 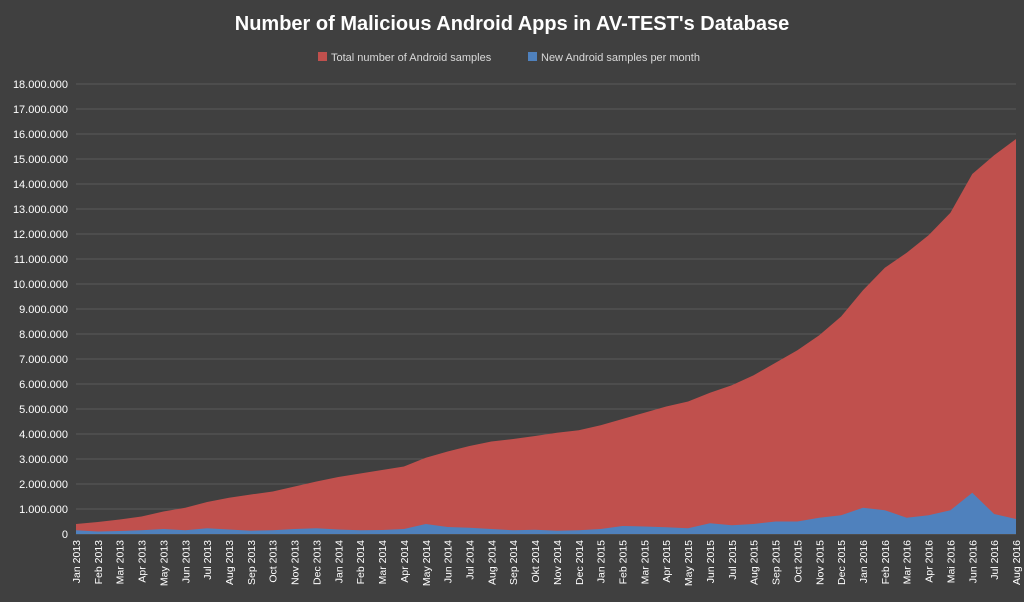 What do you see at coordinates (383, 562) in the screenshot?
I see `x-tick-label: Mar 2014` at bounding box center [383, 562].